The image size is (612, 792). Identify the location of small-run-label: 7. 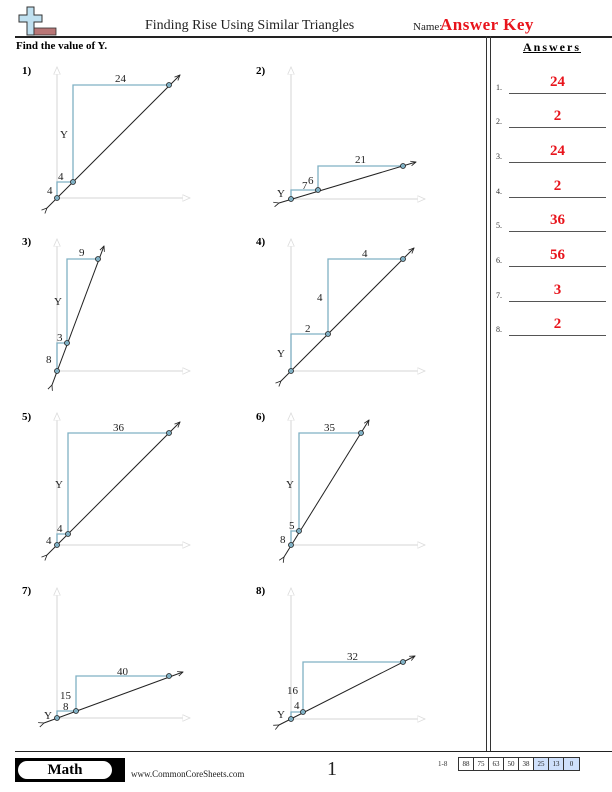
(305, 186).